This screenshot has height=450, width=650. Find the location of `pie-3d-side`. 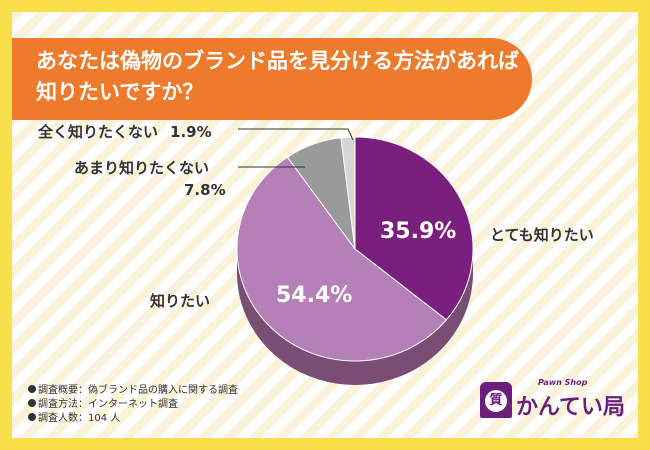

pie-3d-side is located at coordinates (355, 317).